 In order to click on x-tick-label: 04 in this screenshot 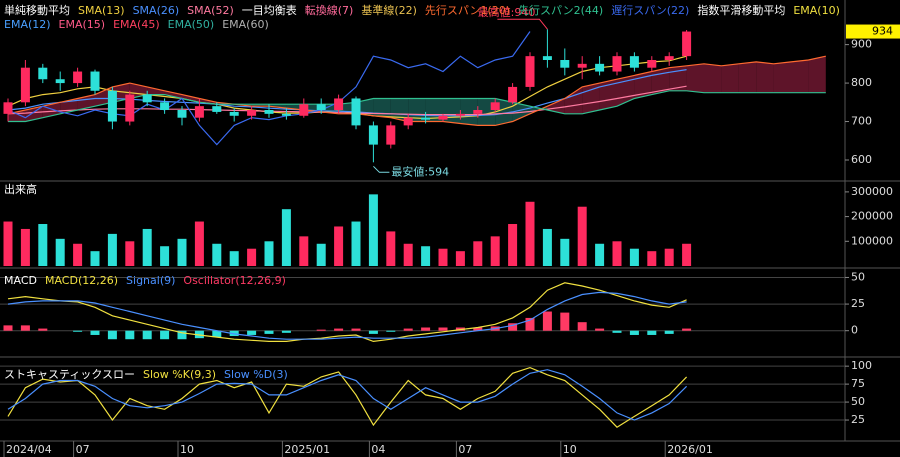, I will do `click(378, 449)`.